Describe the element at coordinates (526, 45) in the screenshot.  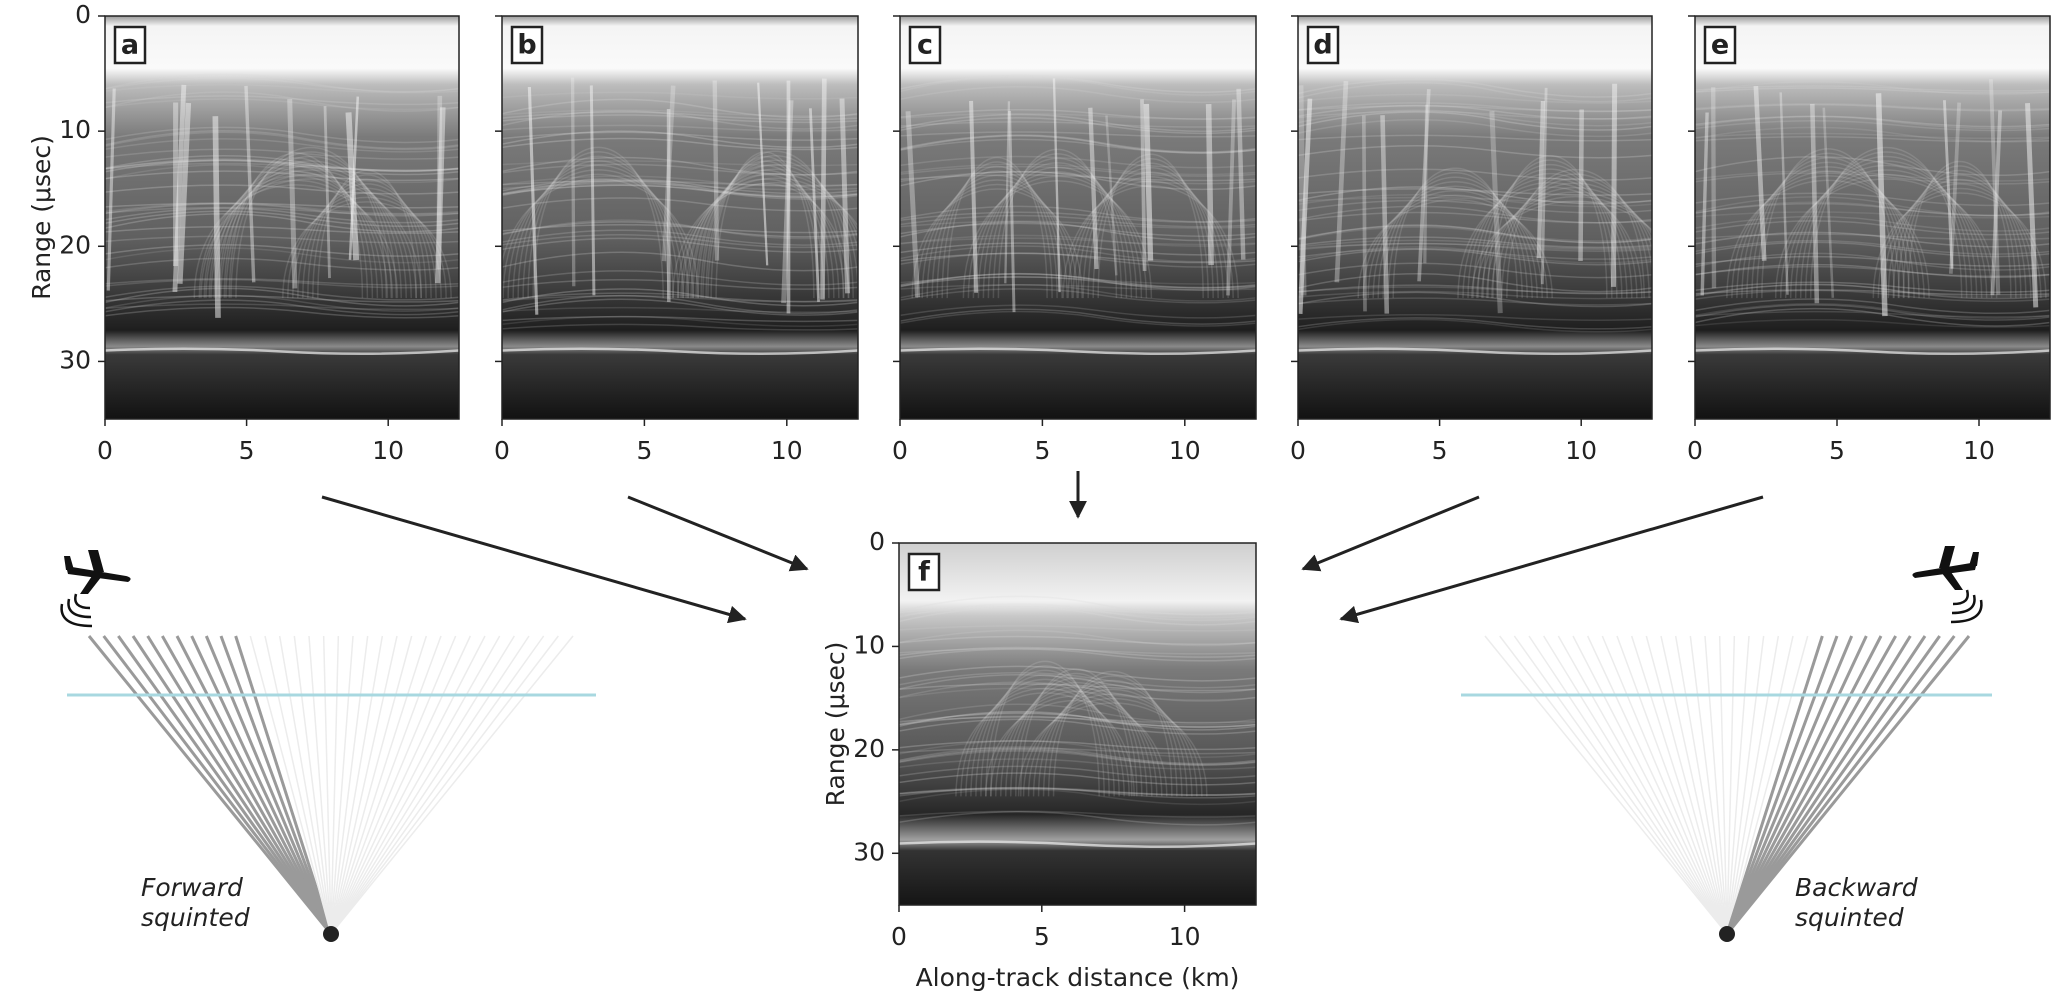
I see `panel-label: b` at that location.